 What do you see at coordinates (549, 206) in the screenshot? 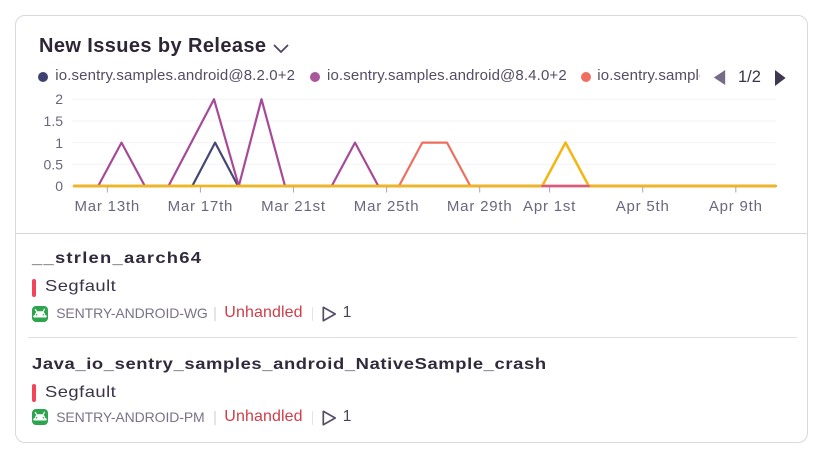
I see `svg-text: Apr 1st` at bounding box center [549, 206].